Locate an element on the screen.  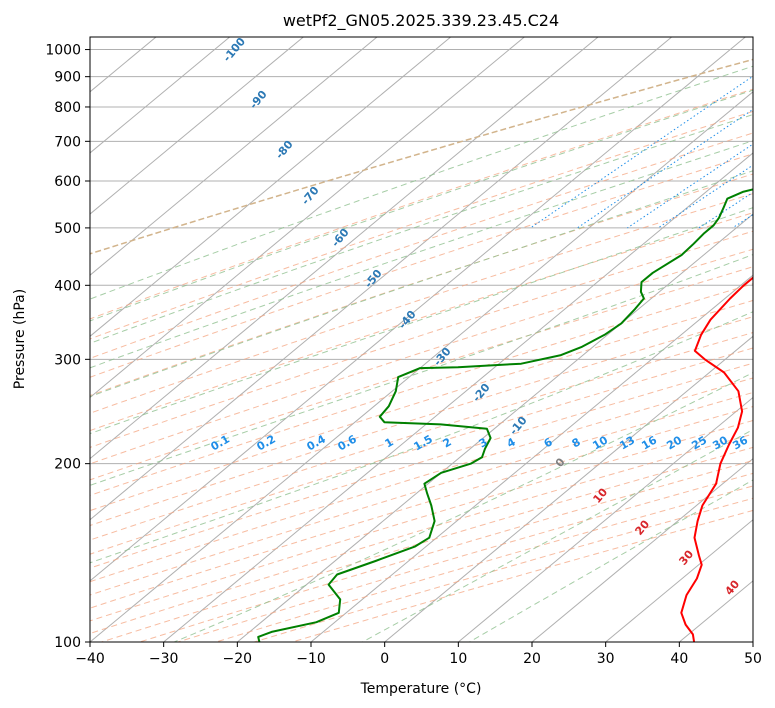
y-tick-label: 700 is located at coordinates (67, 142).